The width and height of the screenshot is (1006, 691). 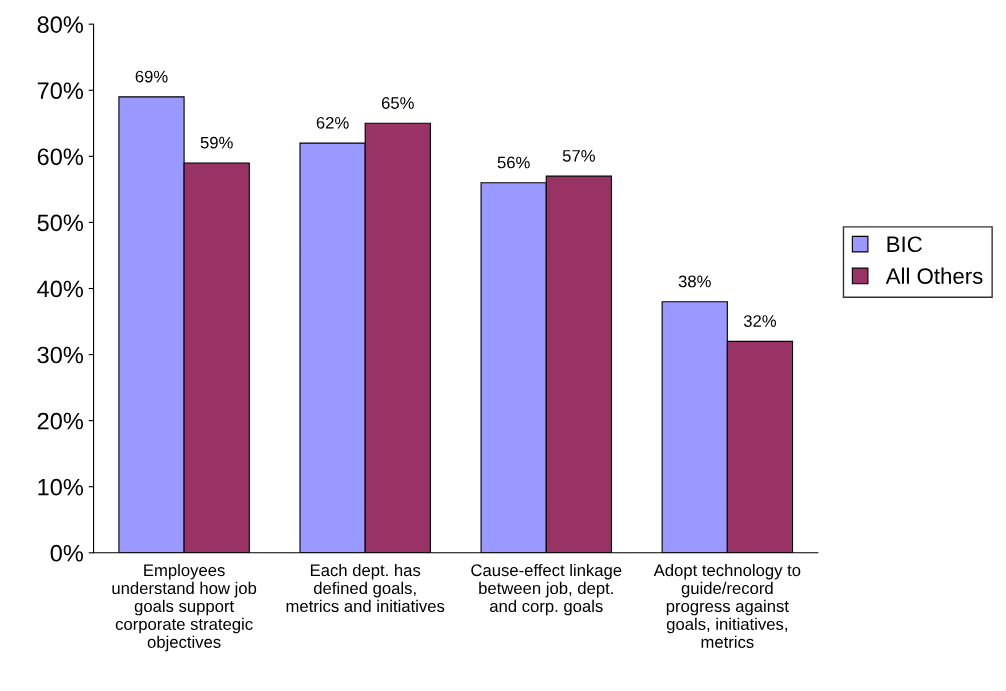 I want to click on data-label: 38%, so click(x=694, y=281).